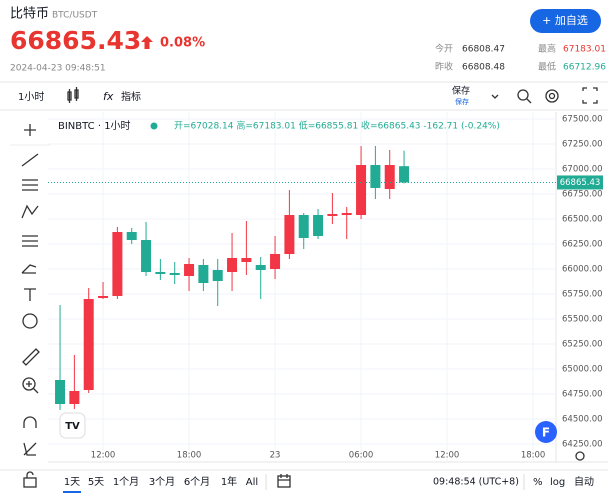 This screenshot has height=500, width=608. I want to click on add-button, so click(565, 21).